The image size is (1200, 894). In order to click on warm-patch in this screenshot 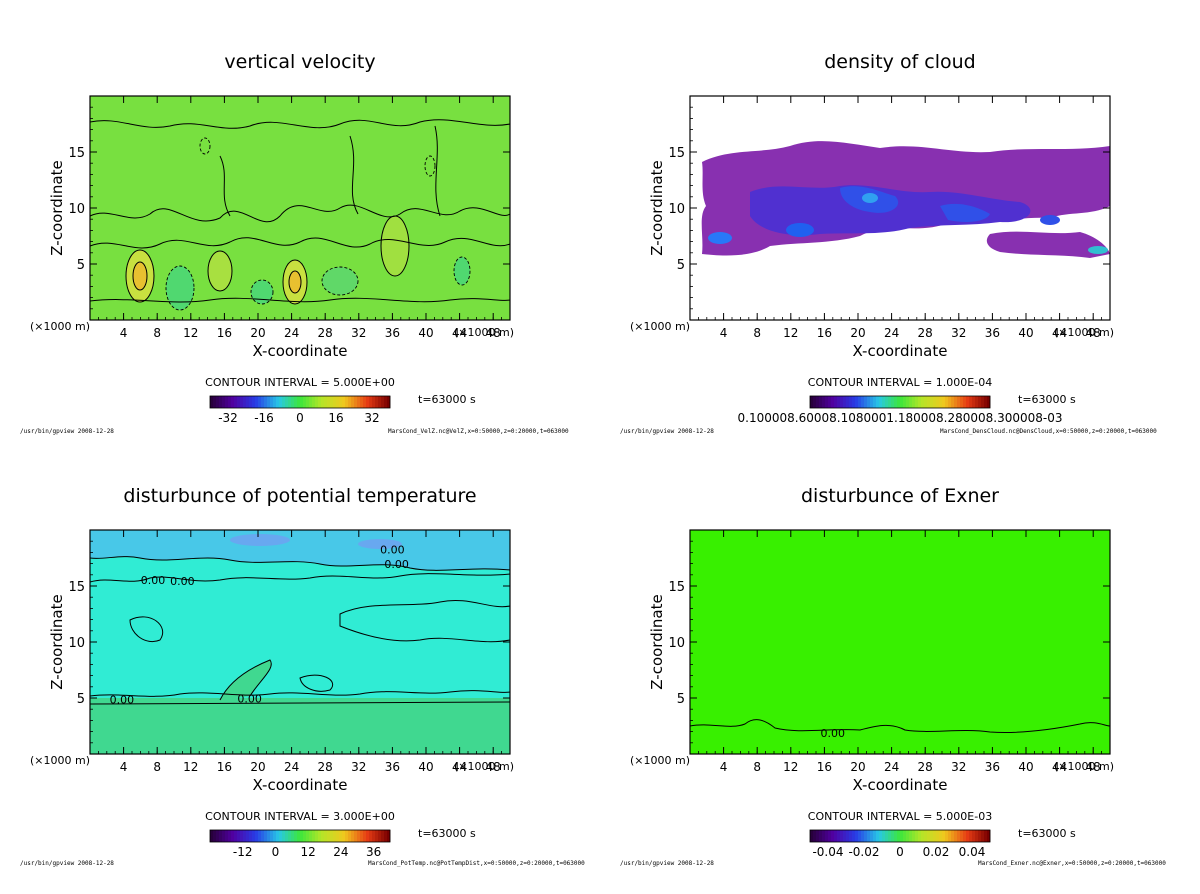, I will do `click(220, 271)`.